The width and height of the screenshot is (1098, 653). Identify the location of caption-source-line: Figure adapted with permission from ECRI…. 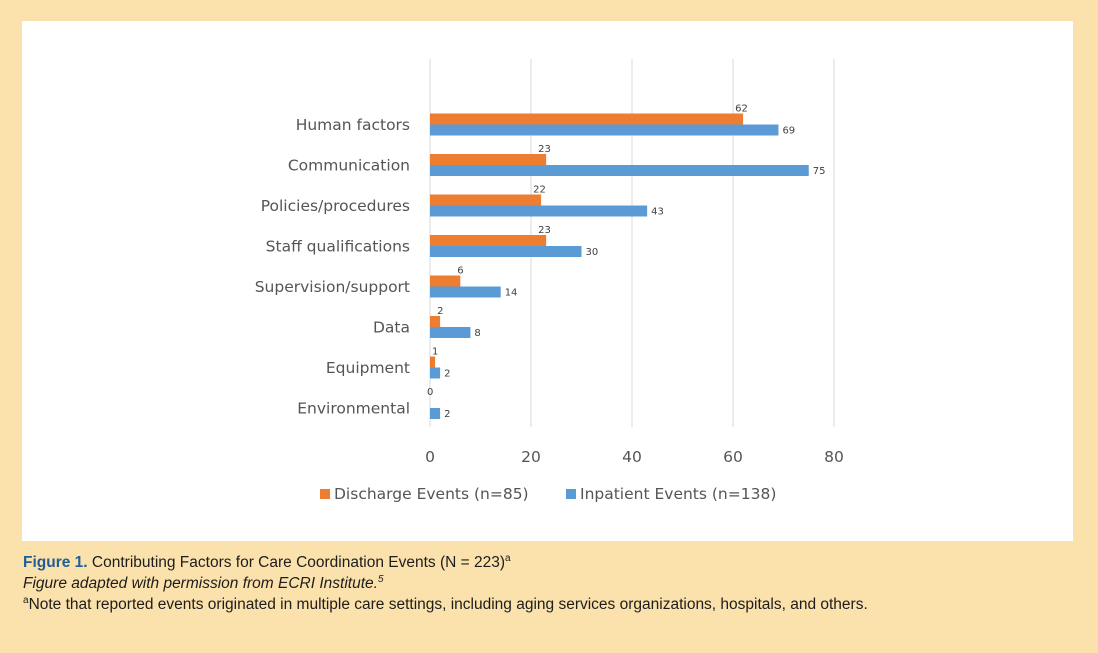
(553, 583).